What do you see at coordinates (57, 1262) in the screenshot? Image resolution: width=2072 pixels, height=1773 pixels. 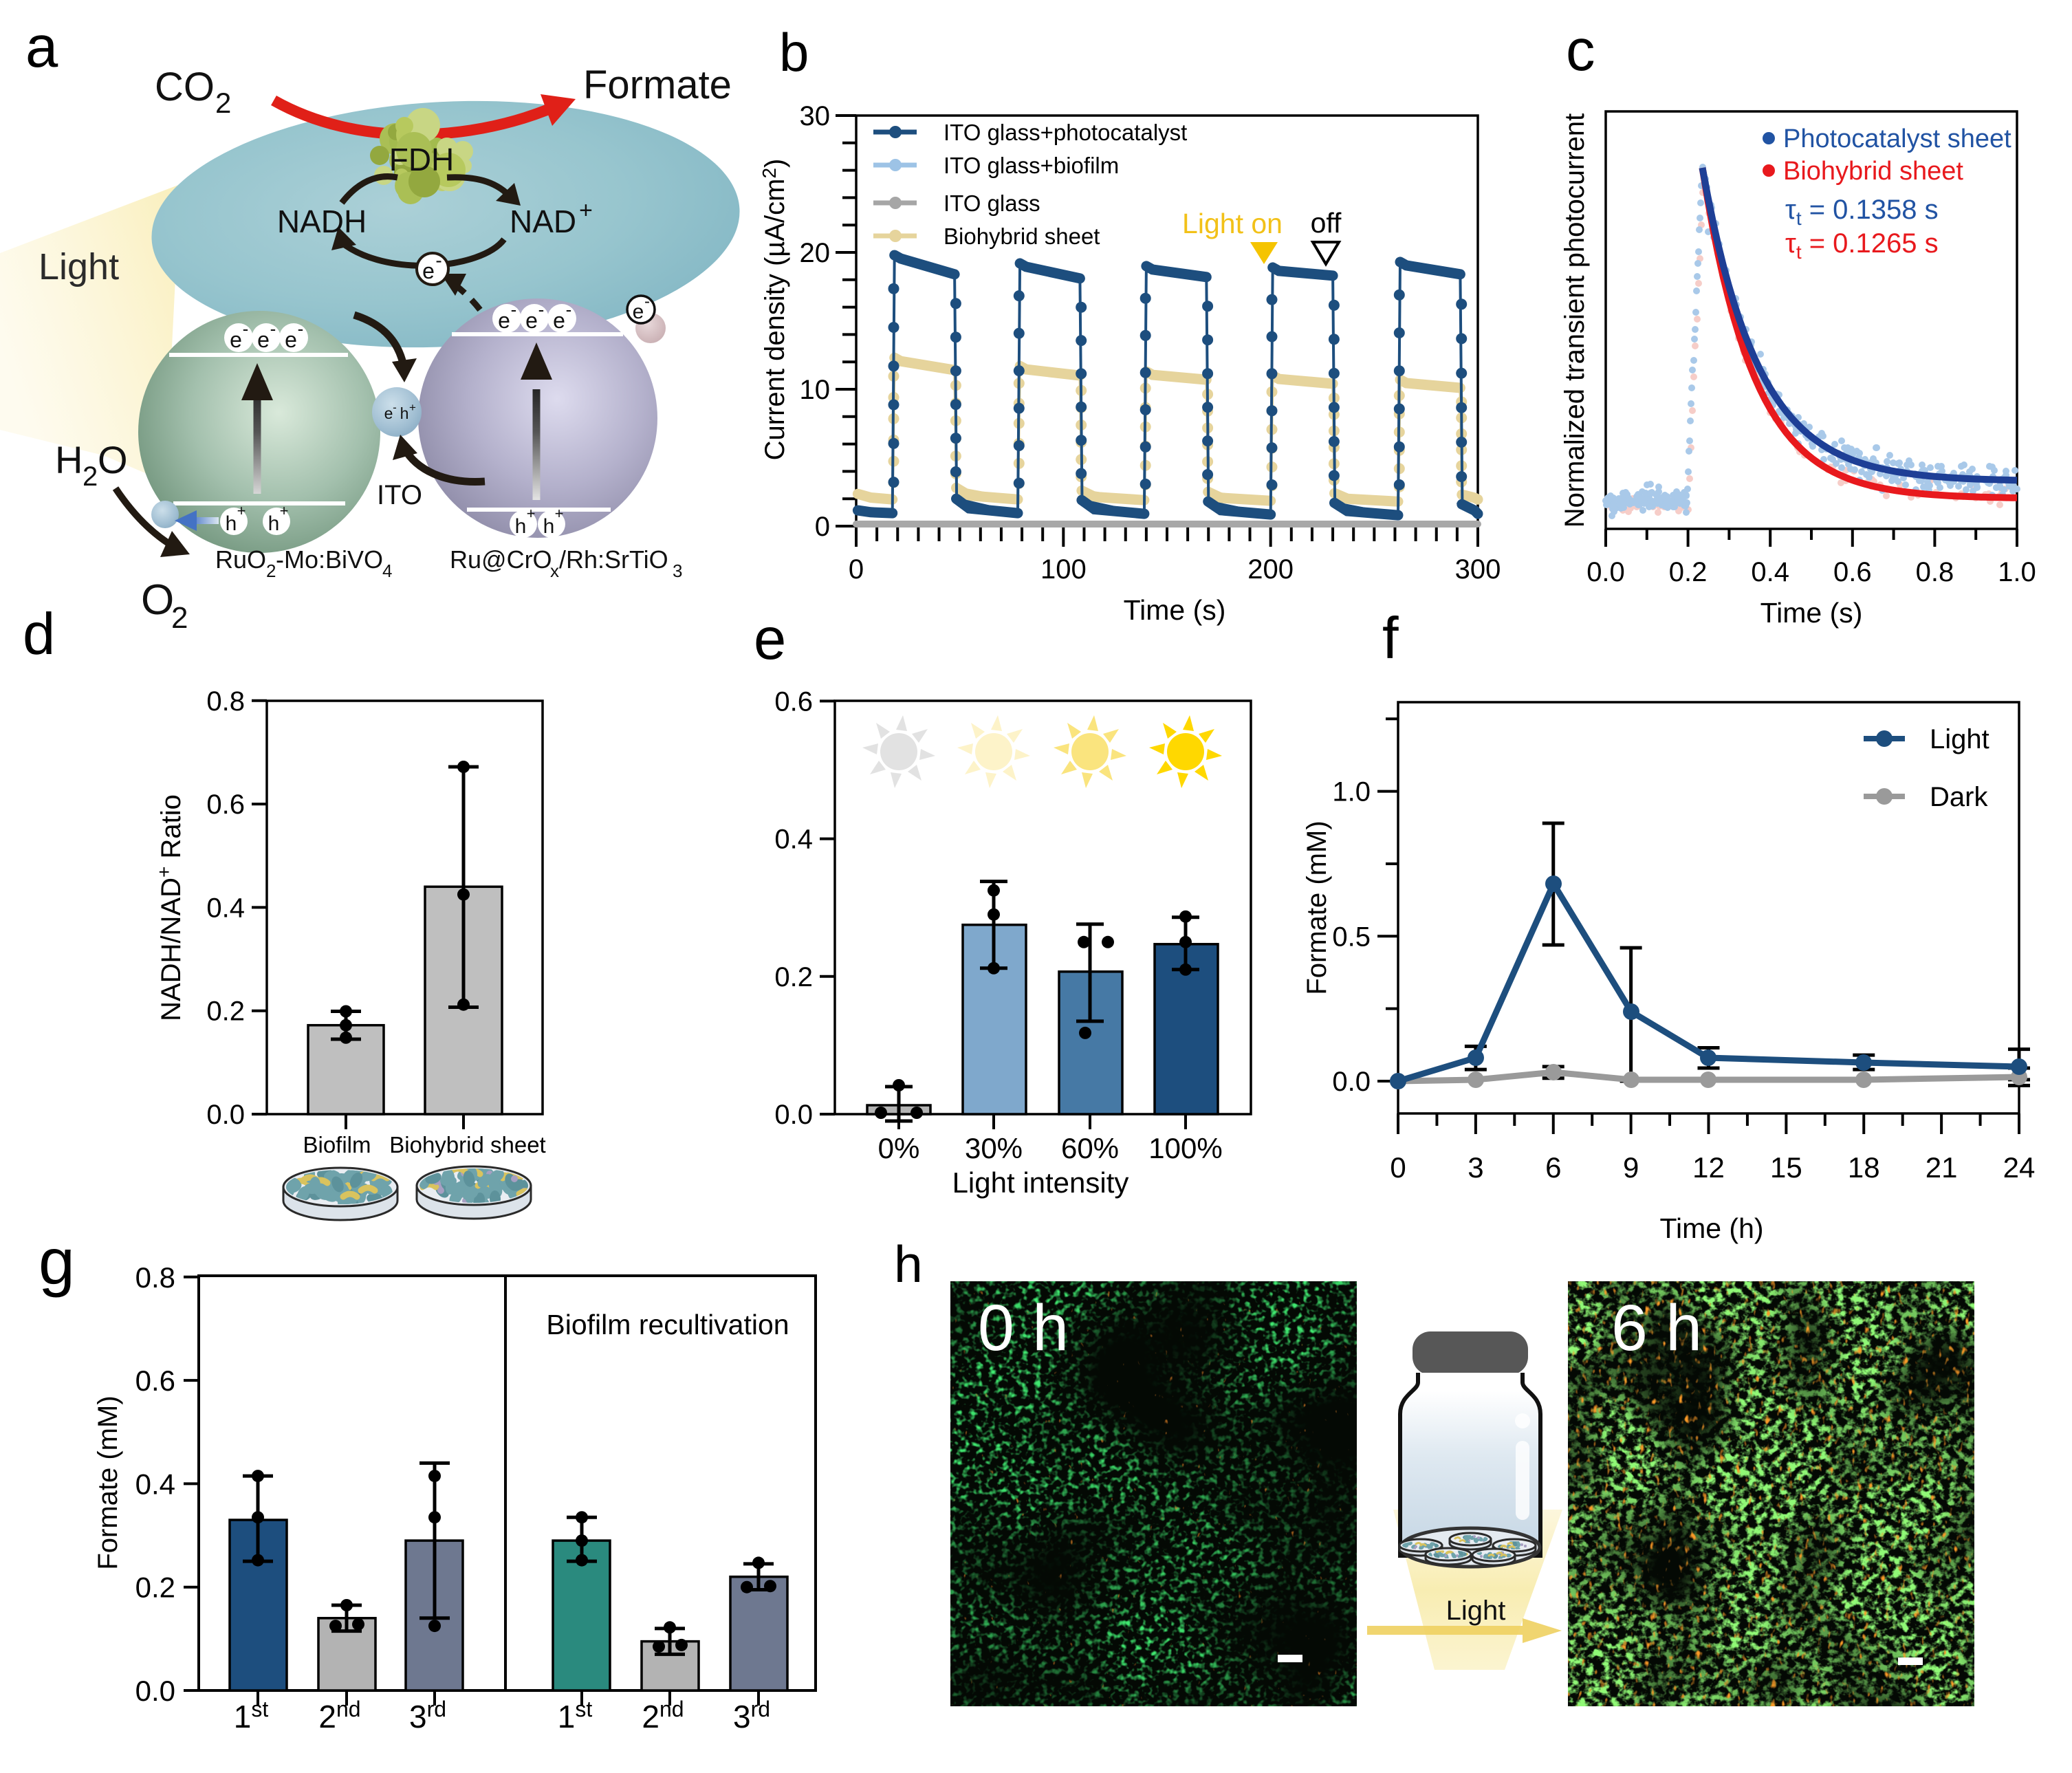 I see `svg-text: g` at bounding box center [57, 1262].